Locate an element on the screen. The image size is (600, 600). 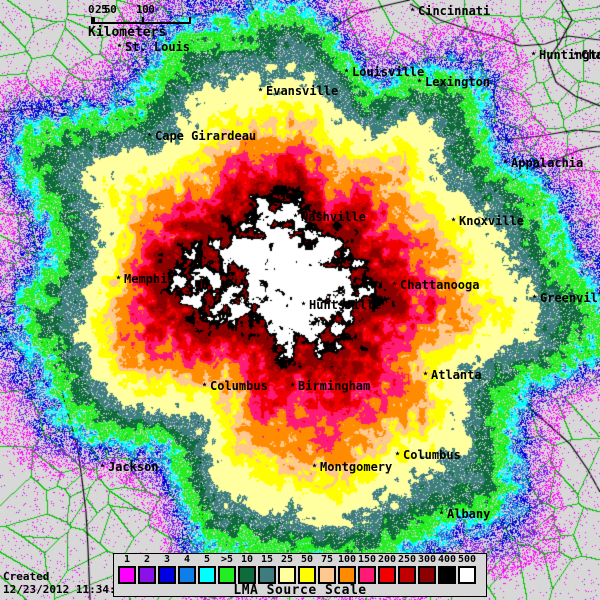
city-name-text: Memphis is located at coordinates (149, 279).